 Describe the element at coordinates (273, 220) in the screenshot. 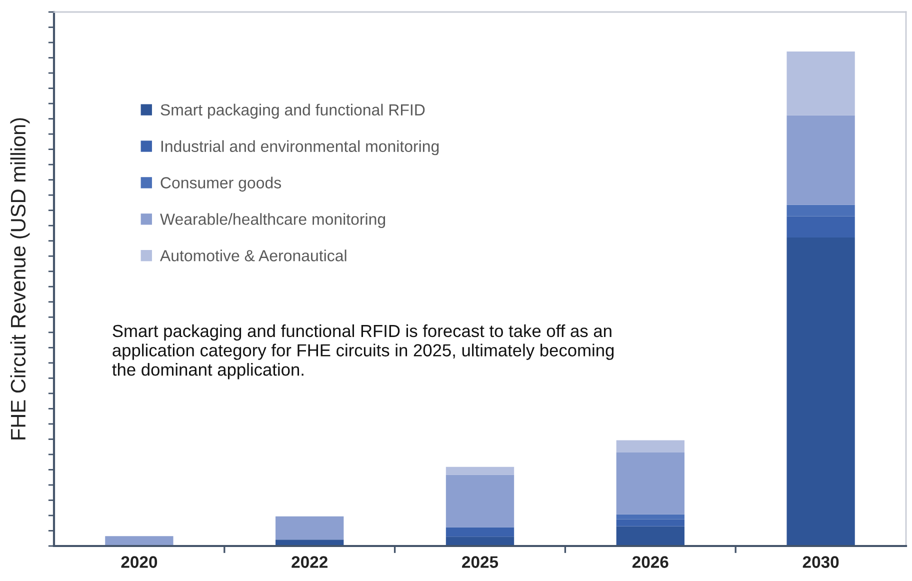

I see `legend-label: Wearable/healthcare monitoring` at that location.